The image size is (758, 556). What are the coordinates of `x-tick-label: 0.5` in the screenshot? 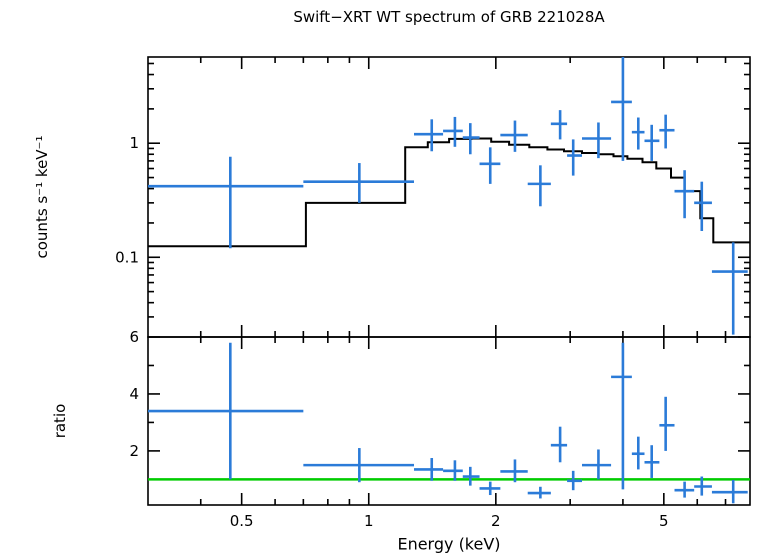 It's located at (242, 521).